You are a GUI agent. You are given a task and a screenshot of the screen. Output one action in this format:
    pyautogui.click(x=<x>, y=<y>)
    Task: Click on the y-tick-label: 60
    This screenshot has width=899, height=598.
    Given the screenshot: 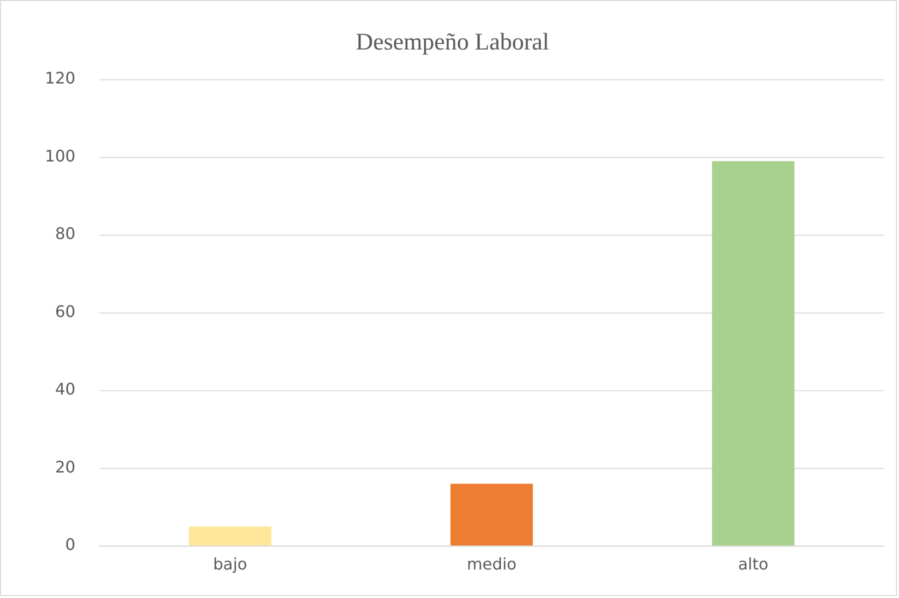 What is the action you would take?
    pyautogui.click(x=65, y=311)
    